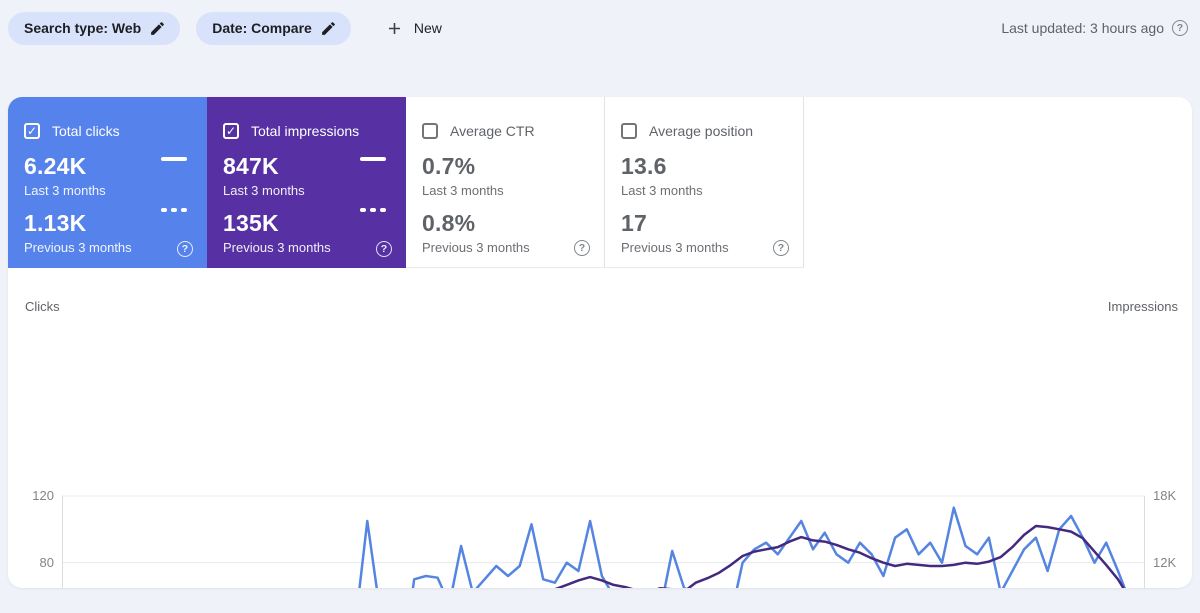 The width and height of the screenshot is (1200, 613). What do you see at coordinates (634, 223) in the screenshot?
I see `position-previous-value: 17` at bounding box center [634, 223].